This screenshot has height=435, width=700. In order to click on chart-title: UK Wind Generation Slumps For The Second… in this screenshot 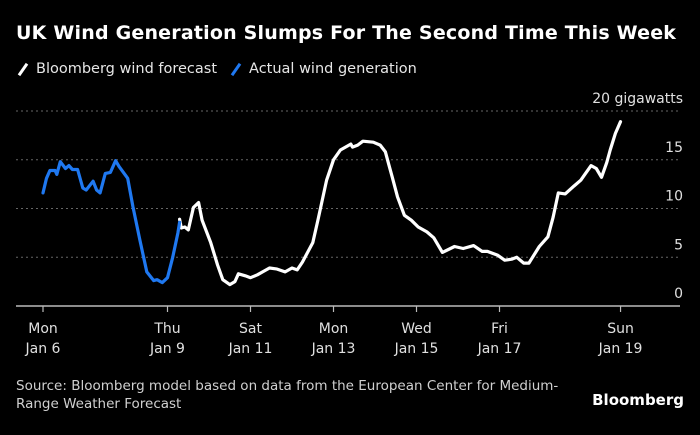, I will do `click(346, 33)`.